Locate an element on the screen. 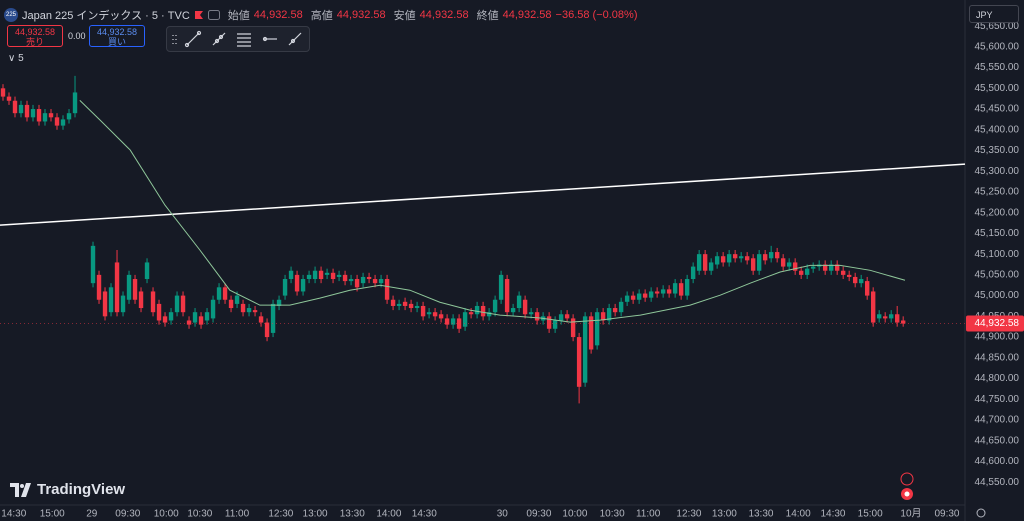 The width and height of the screenshot is (1024, 521). spread: 0.00 is located at coordinates (77, 36).